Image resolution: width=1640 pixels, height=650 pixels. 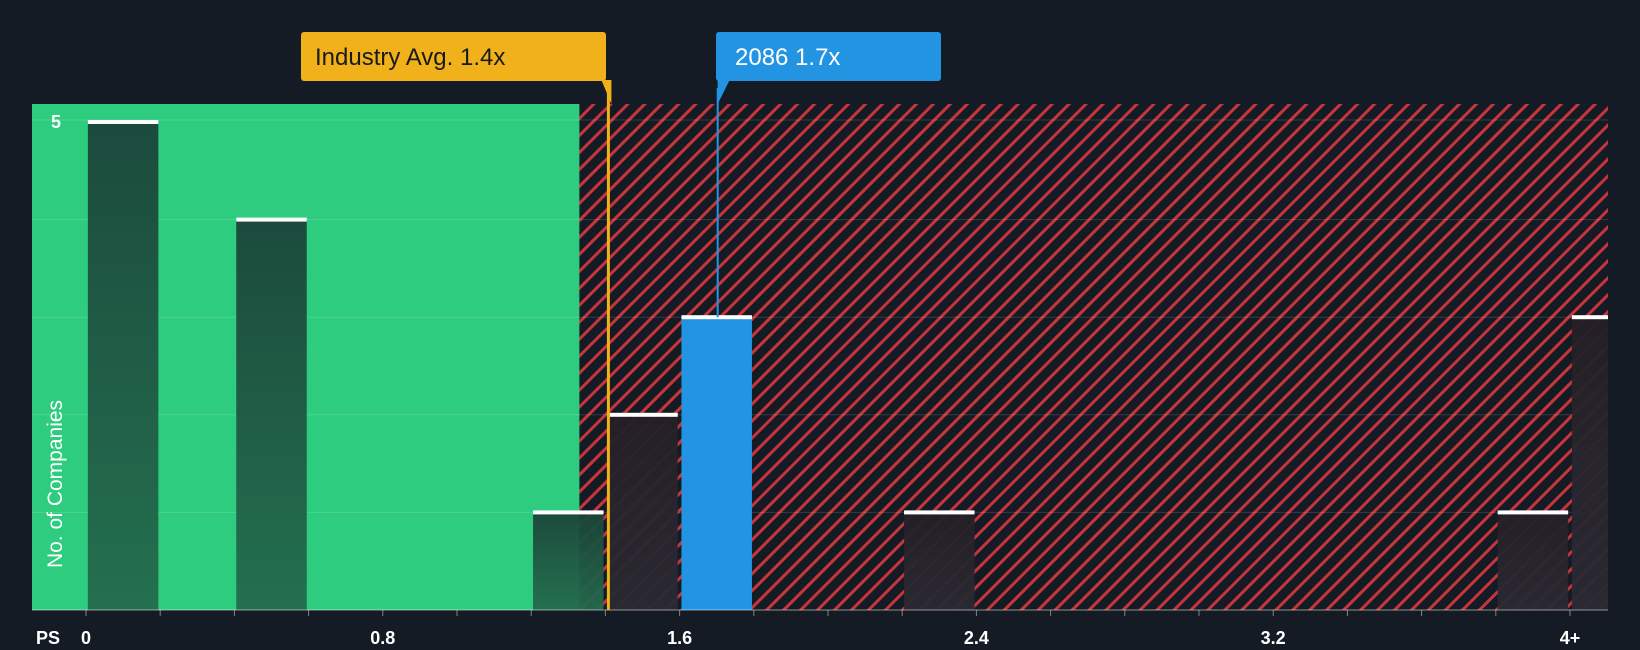 What do you see at coordinates (1570, 638) in the screenshot?
I see `x-tick-label: 4+` at bounding box center [1570, 638].